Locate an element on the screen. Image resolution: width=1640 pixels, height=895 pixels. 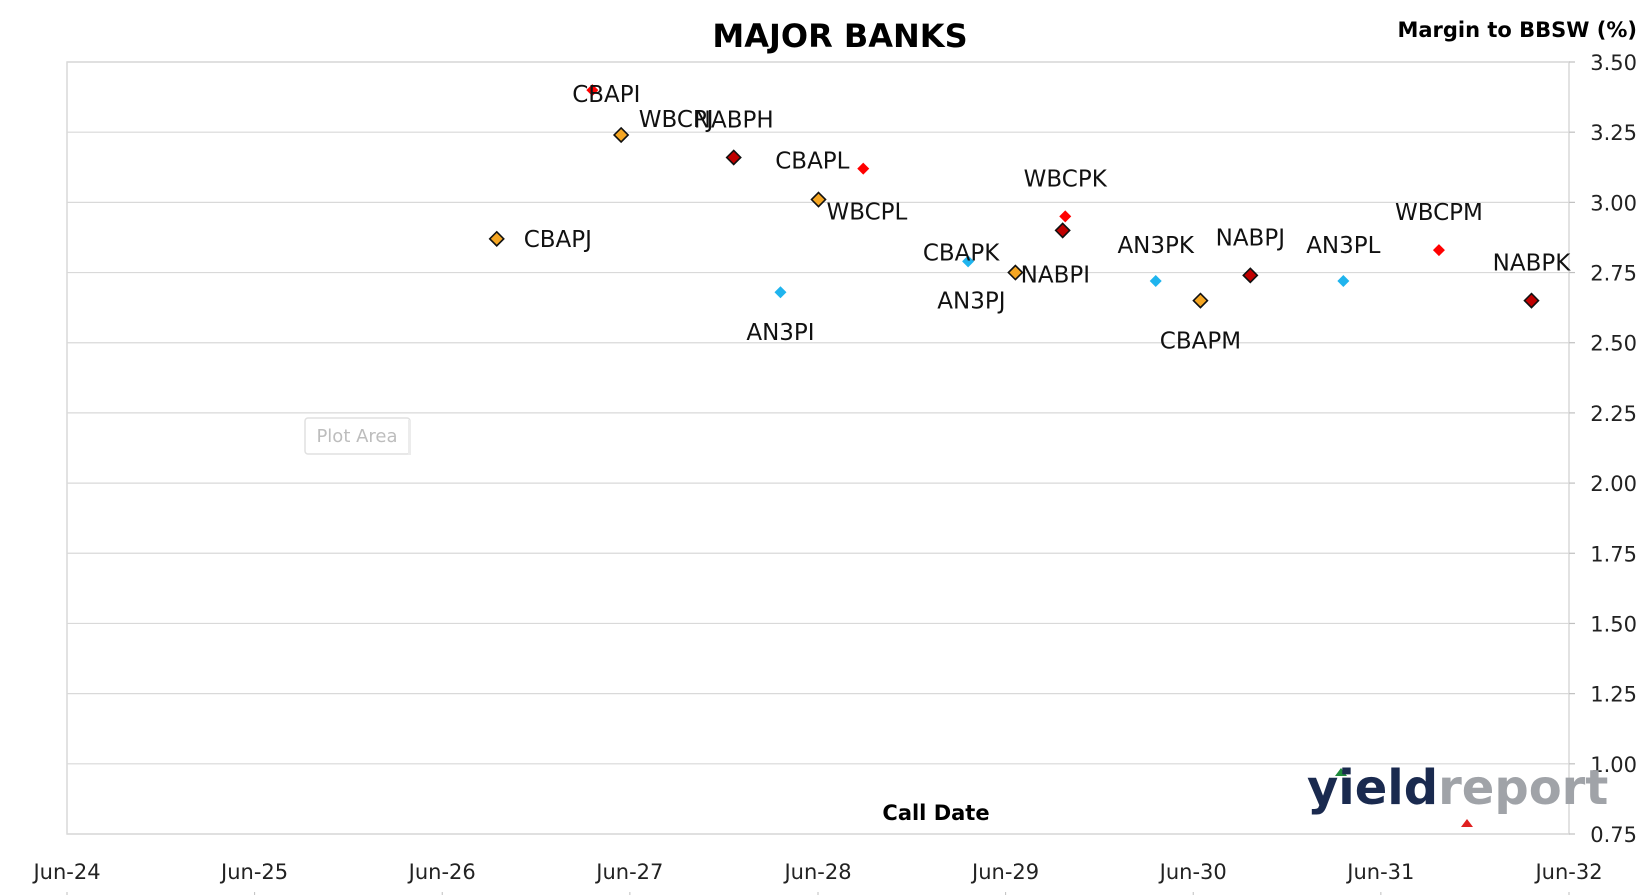
data-point-cbapi is located at coordinates (592, 90).